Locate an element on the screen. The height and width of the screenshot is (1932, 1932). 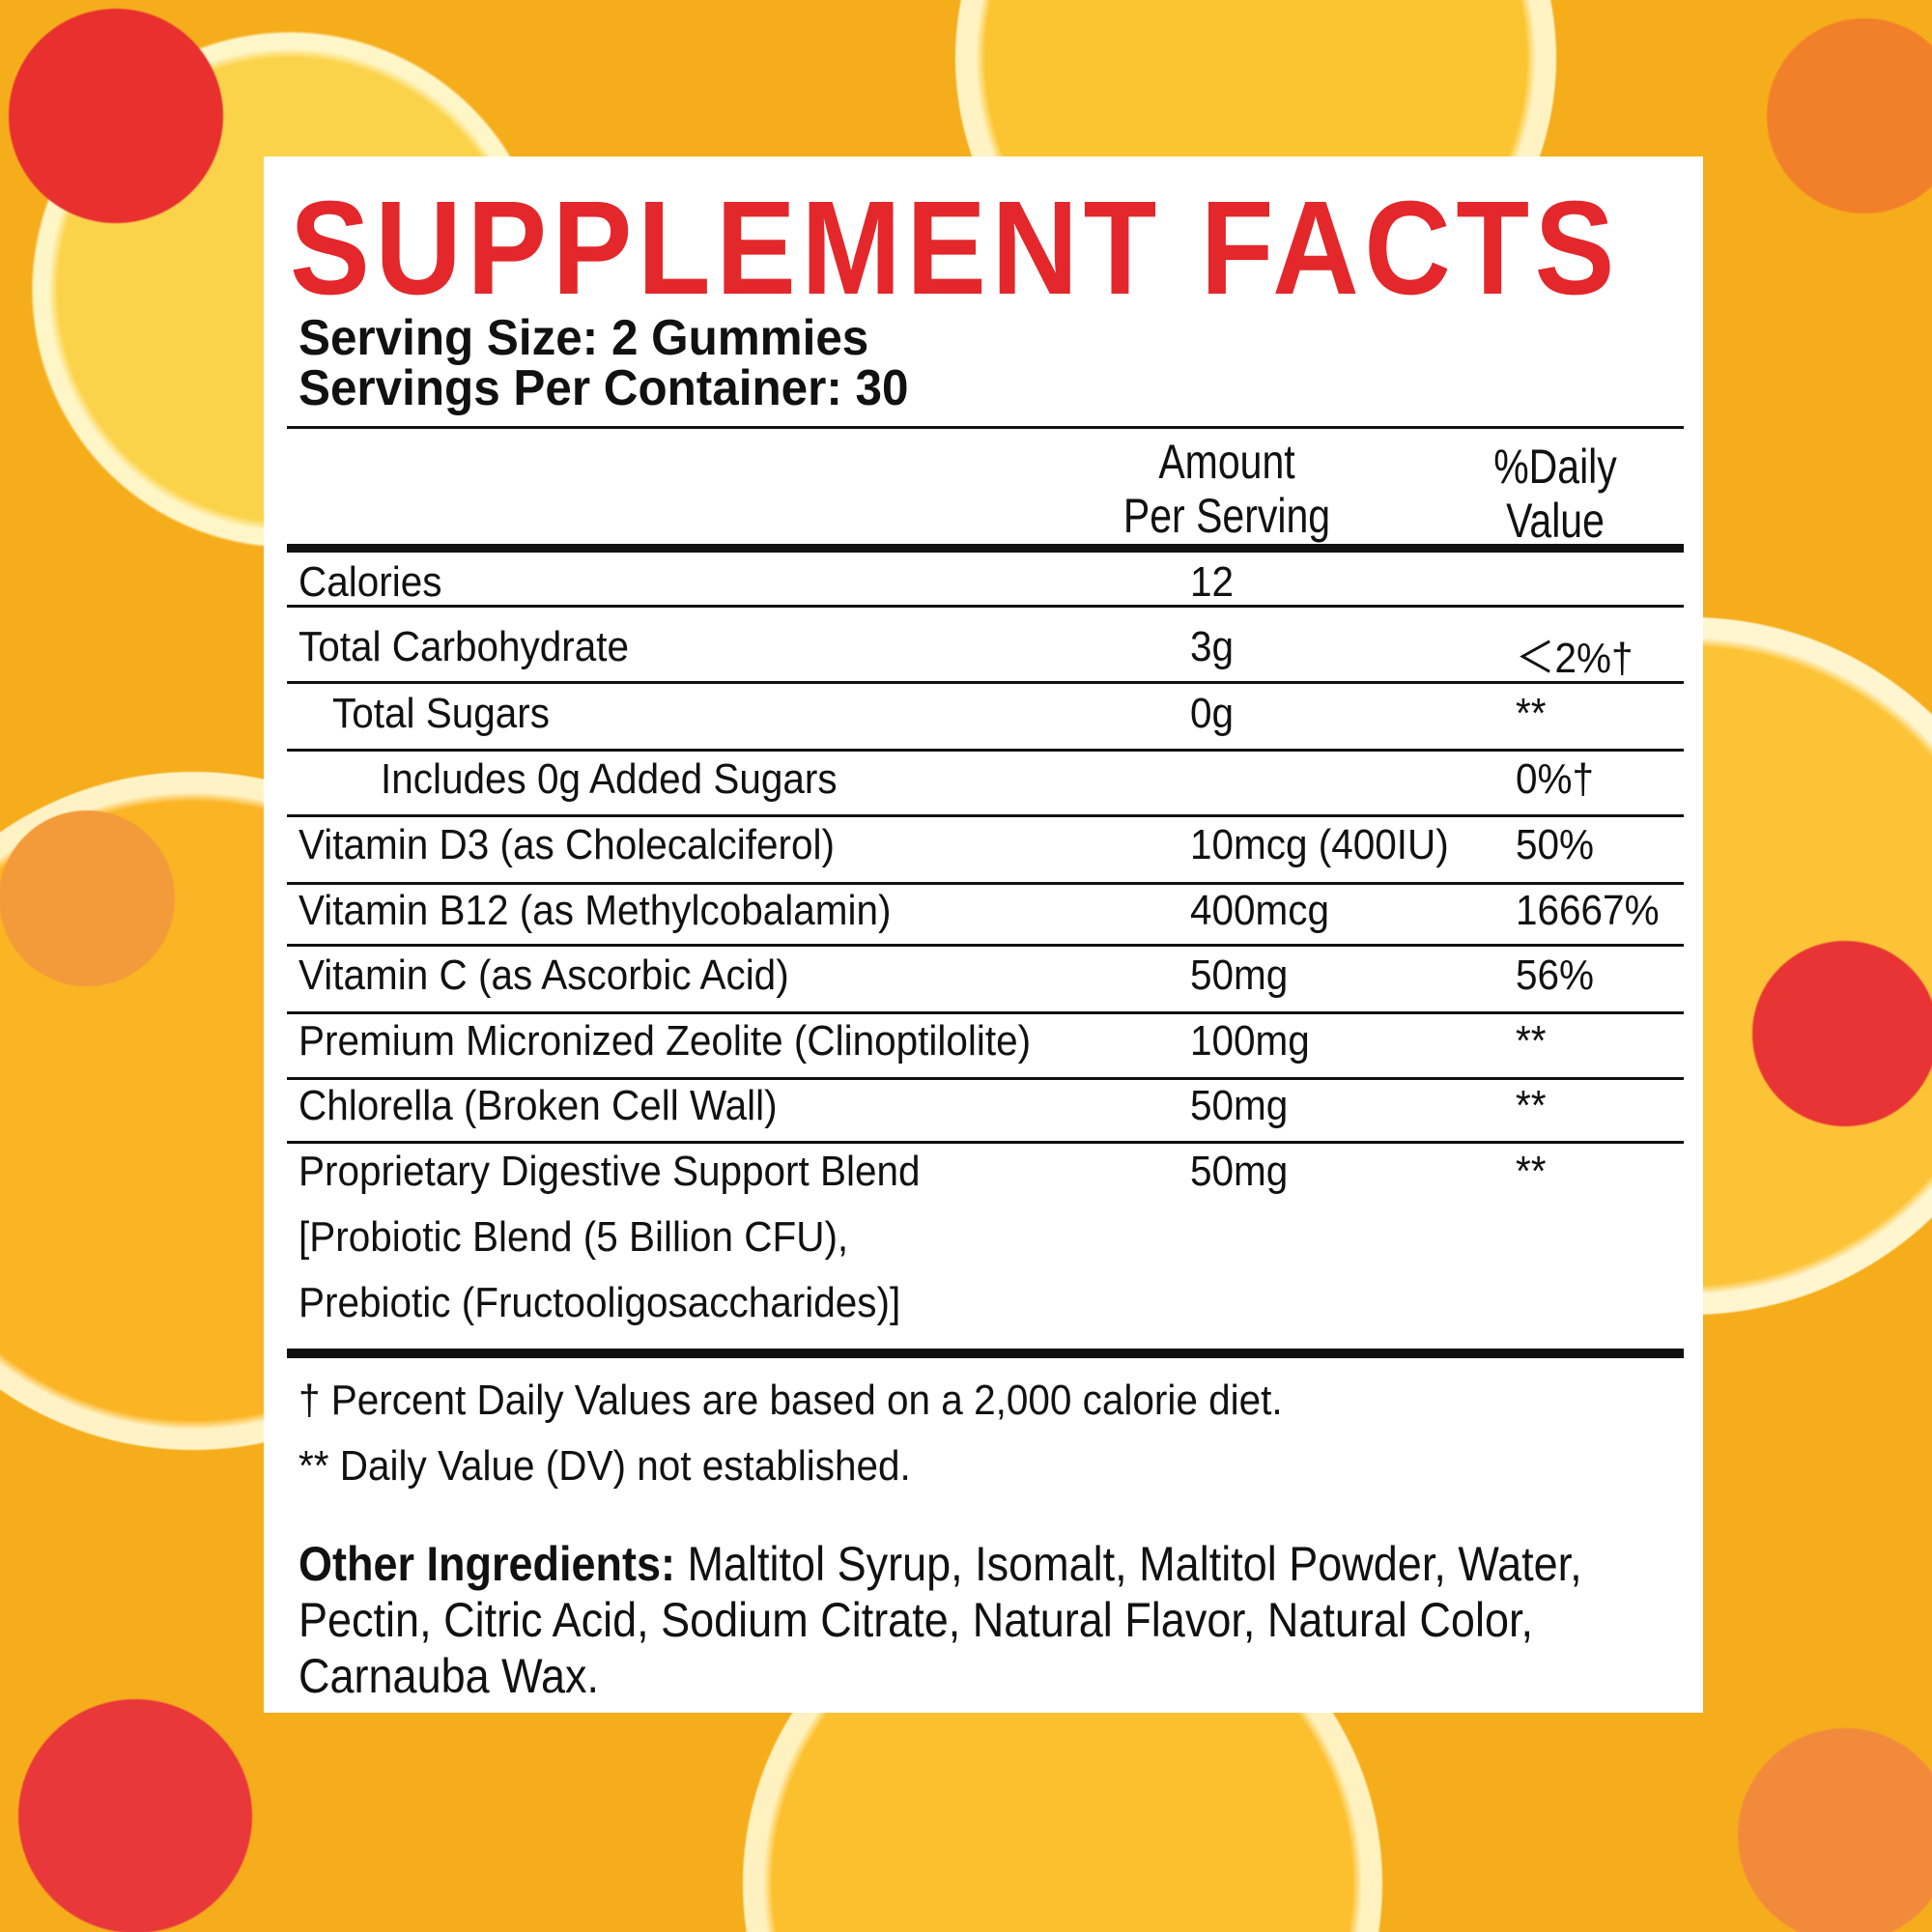
nutrient-label: Vitamin D3 (as Cholecalciferol) is located at coordinates (566, 844).